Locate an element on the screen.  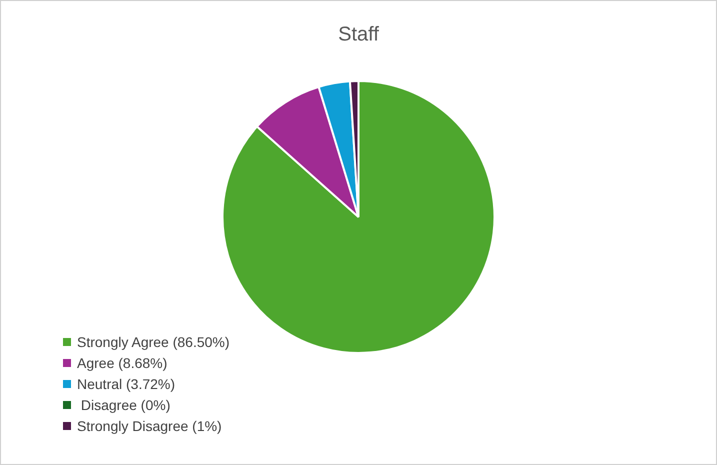
legend-label: Disagree (0%) is located at coordinates (125, 405).